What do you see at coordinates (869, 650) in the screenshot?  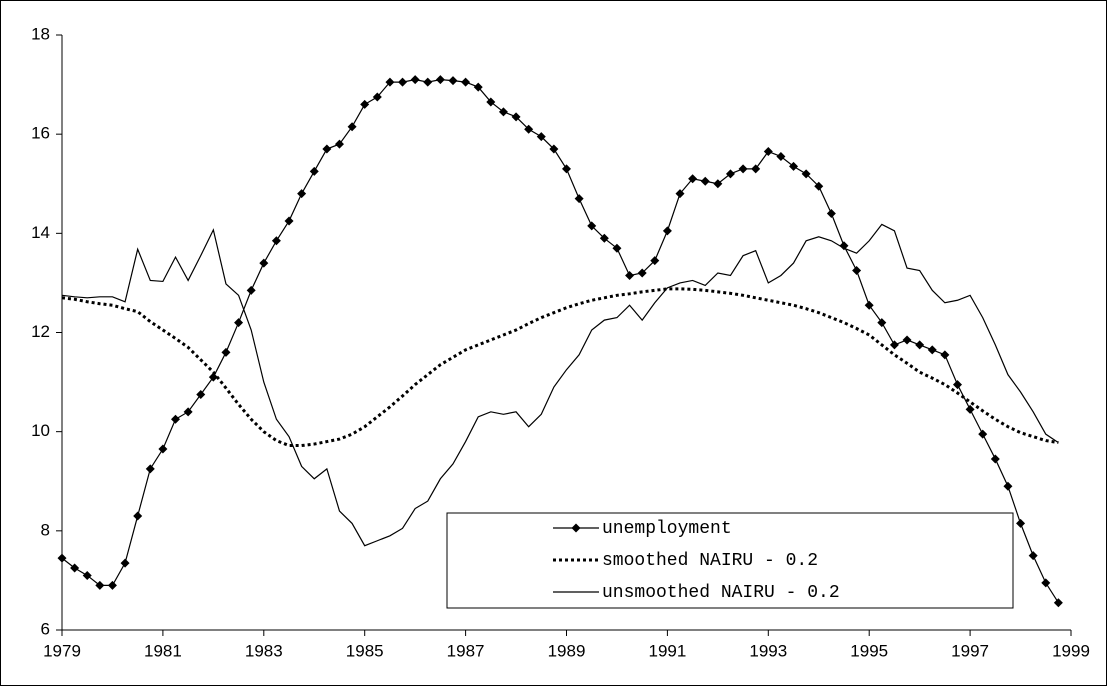 I see `x-tick-label: 1995` at bounding box center [869, 650].